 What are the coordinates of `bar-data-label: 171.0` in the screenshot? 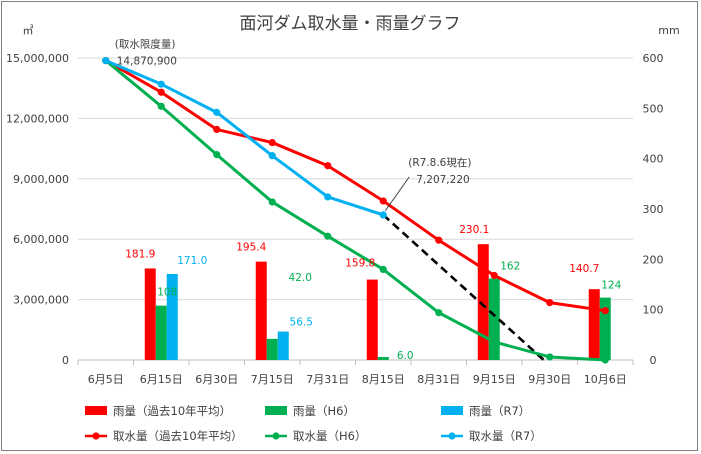 It's located at (192, 261).